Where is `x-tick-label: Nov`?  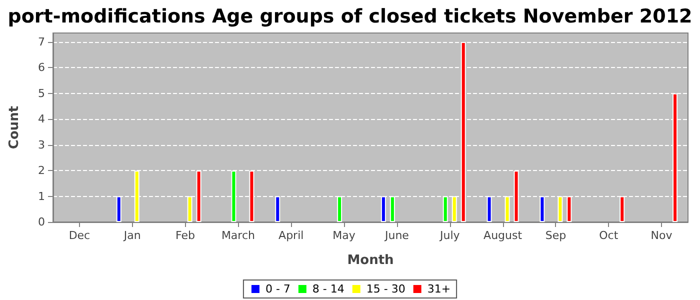 x-tick-label: Nov is located at coordinates (661, 235).